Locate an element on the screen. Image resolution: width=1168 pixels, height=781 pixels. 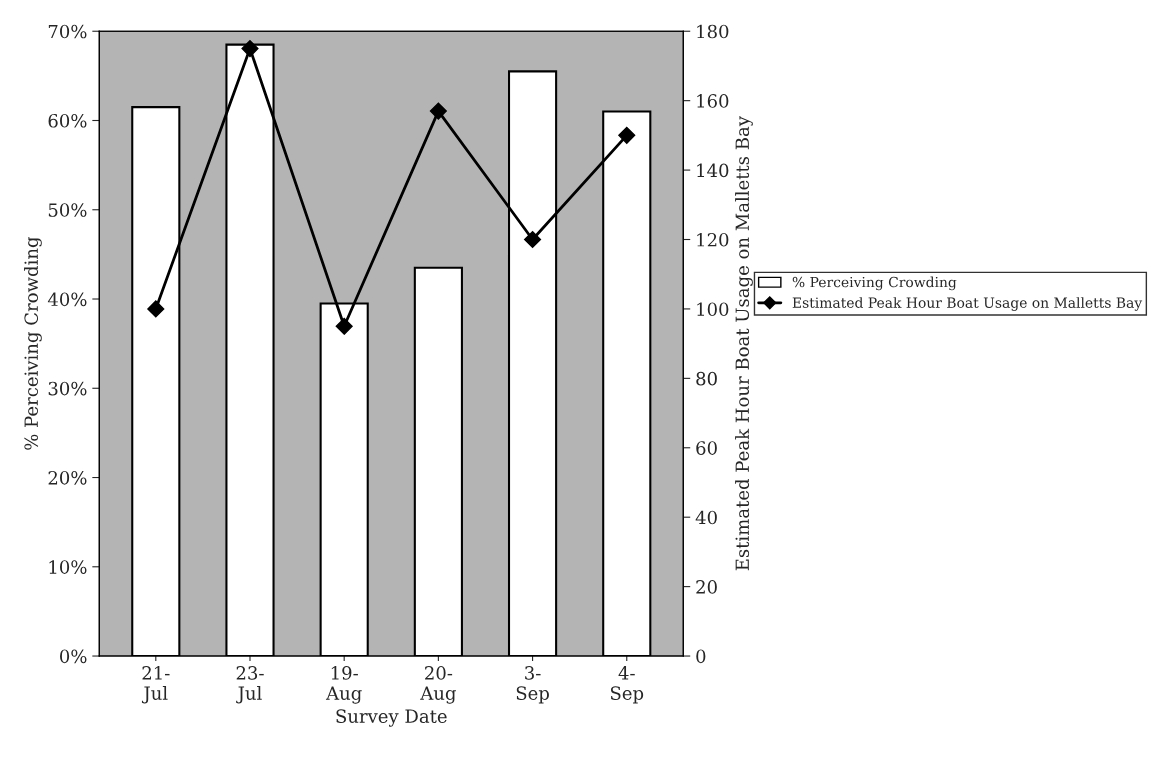
x-tick-label: 21- Jul is located at coordinates (155, 685).